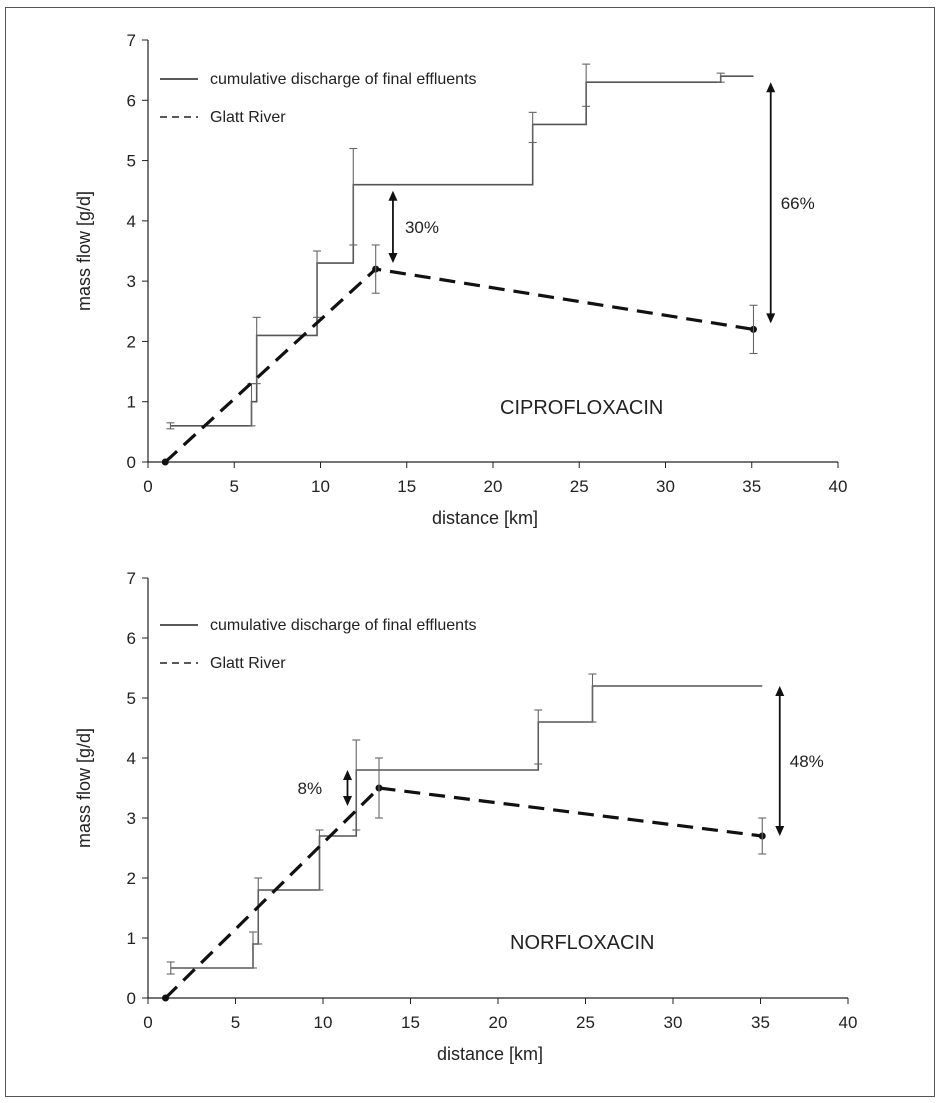  Describe the element at coordinates (310, 788) in the screenshot. I see `annotation-label: 8%` at that location.